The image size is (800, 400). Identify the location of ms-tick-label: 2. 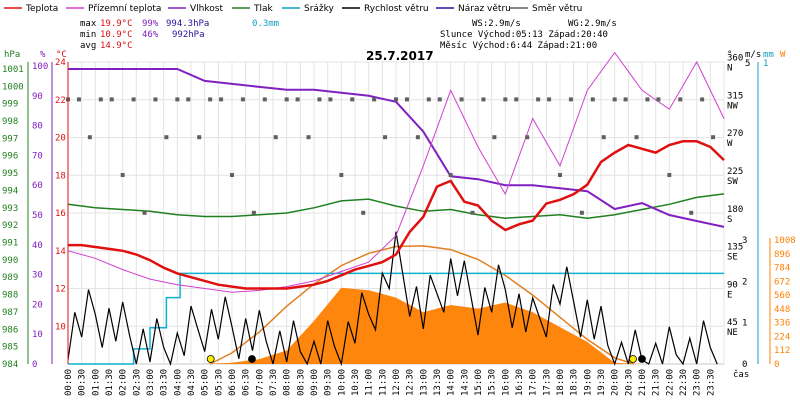
(744, 282).